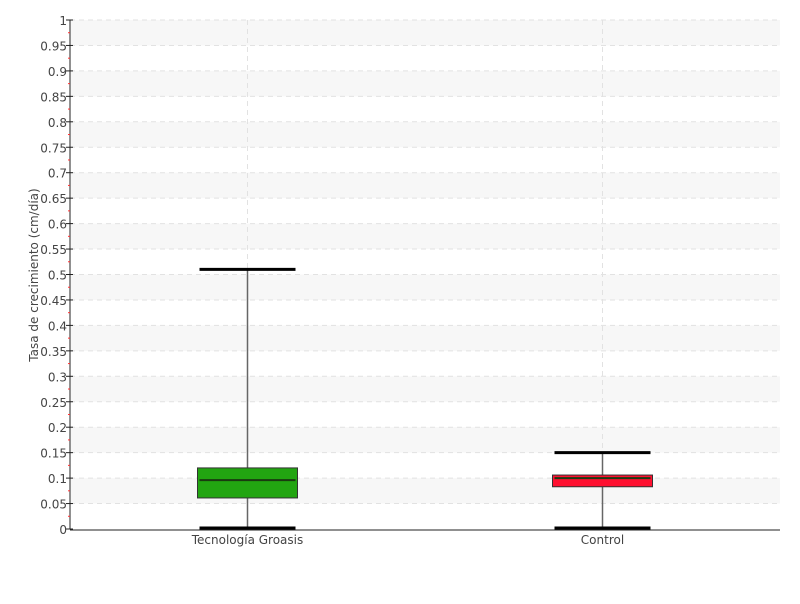 The image size is (800, 604). I want to click on y-tick-label: 0.75, so click(53, 148).